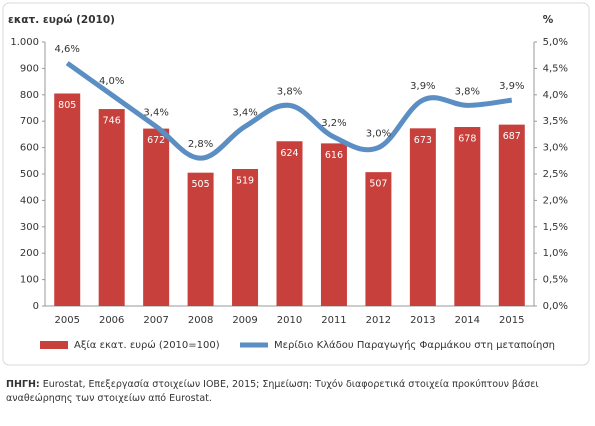 The height and width of the screenshot is (426, 595). What do you see at coordinates (555, 121) in the screenshot?
I see `y2-tick-label: 3,5%` at bounding box center [555, 121].